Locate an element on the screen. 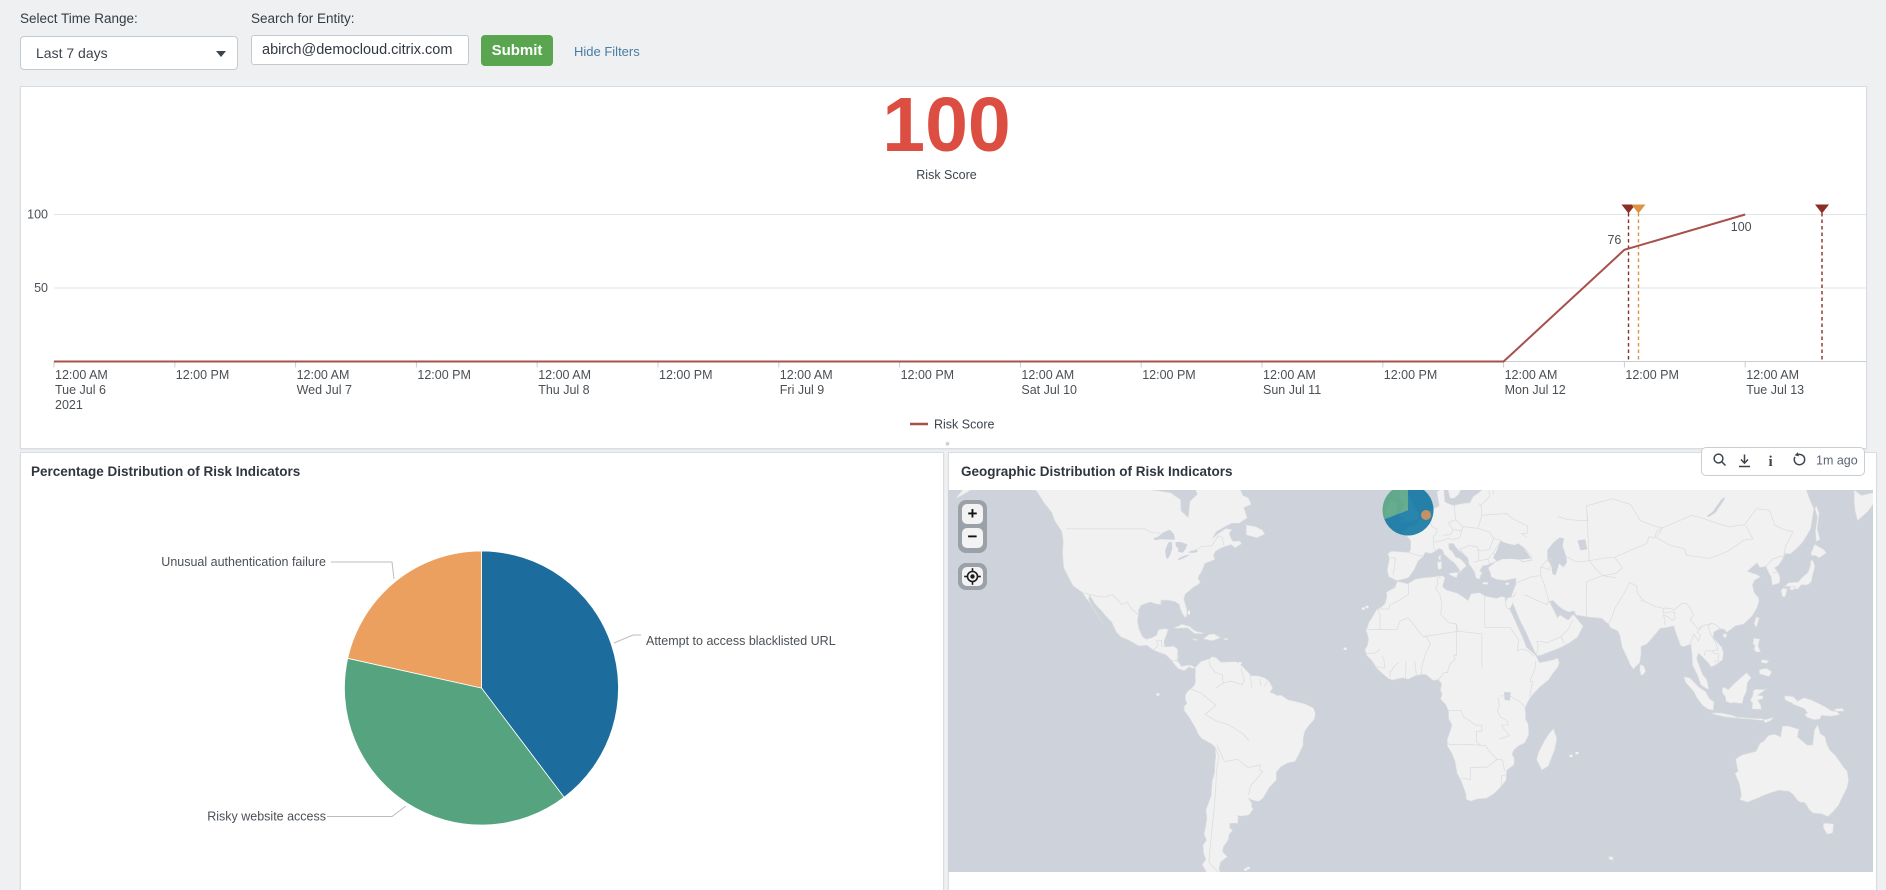  svg-text: Tue Jul 6 is located at coordinates (80, 390).